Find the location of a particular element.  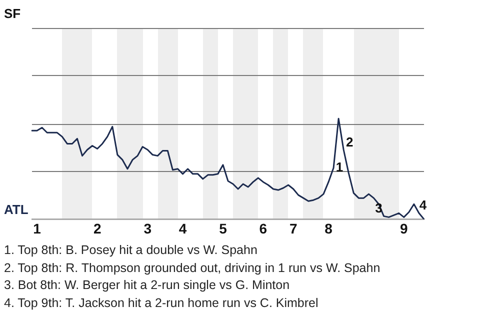

text: 2. Top 8th: R. Thompson grounded out, driving in 1 run vs W. Spahn is located at coordinates (192, 268).